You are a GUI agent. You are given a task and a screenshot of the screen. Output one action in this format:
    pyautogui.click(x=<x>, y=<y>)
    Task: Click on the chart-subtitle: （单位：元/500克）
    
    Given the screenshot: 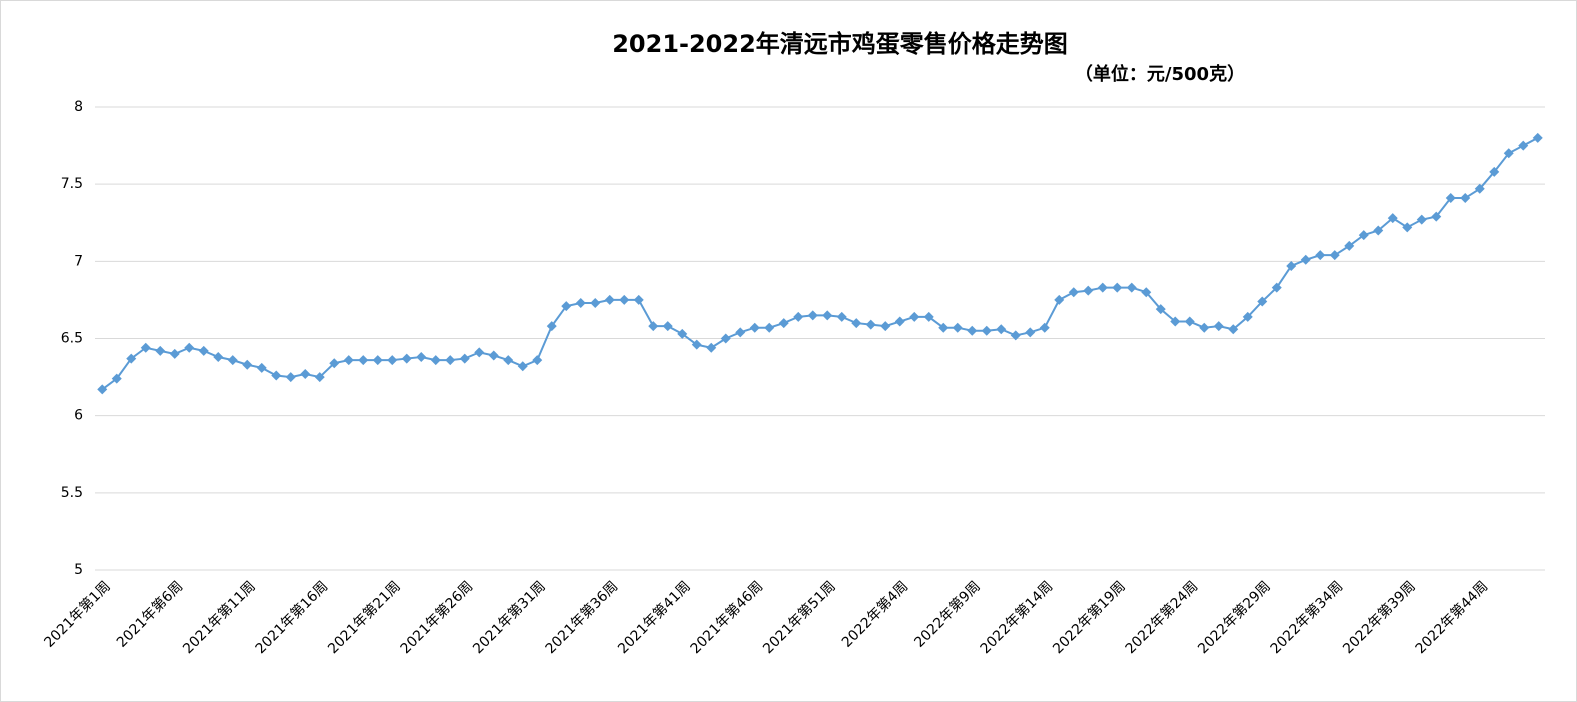 What is the action you would take?
    pyautogui.click(x=1160, y=74)
    